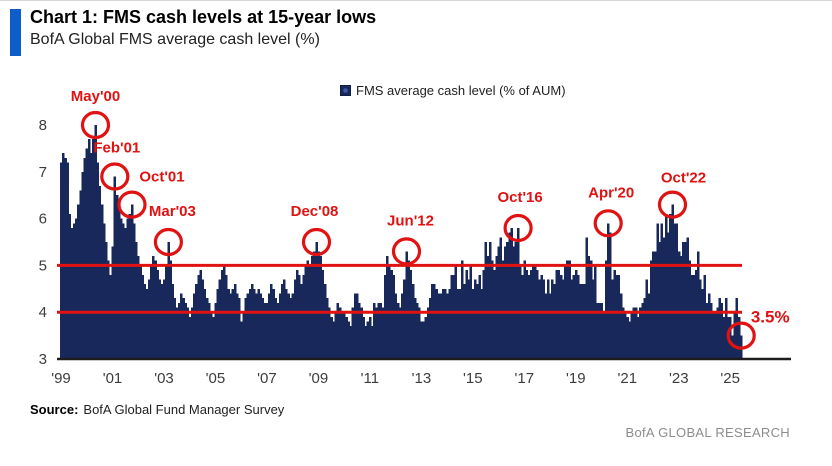  What do you see at coordinates (679, 378) in the screenshot?
I see `x-tick-label: '23` at bounding box center [679, 378].